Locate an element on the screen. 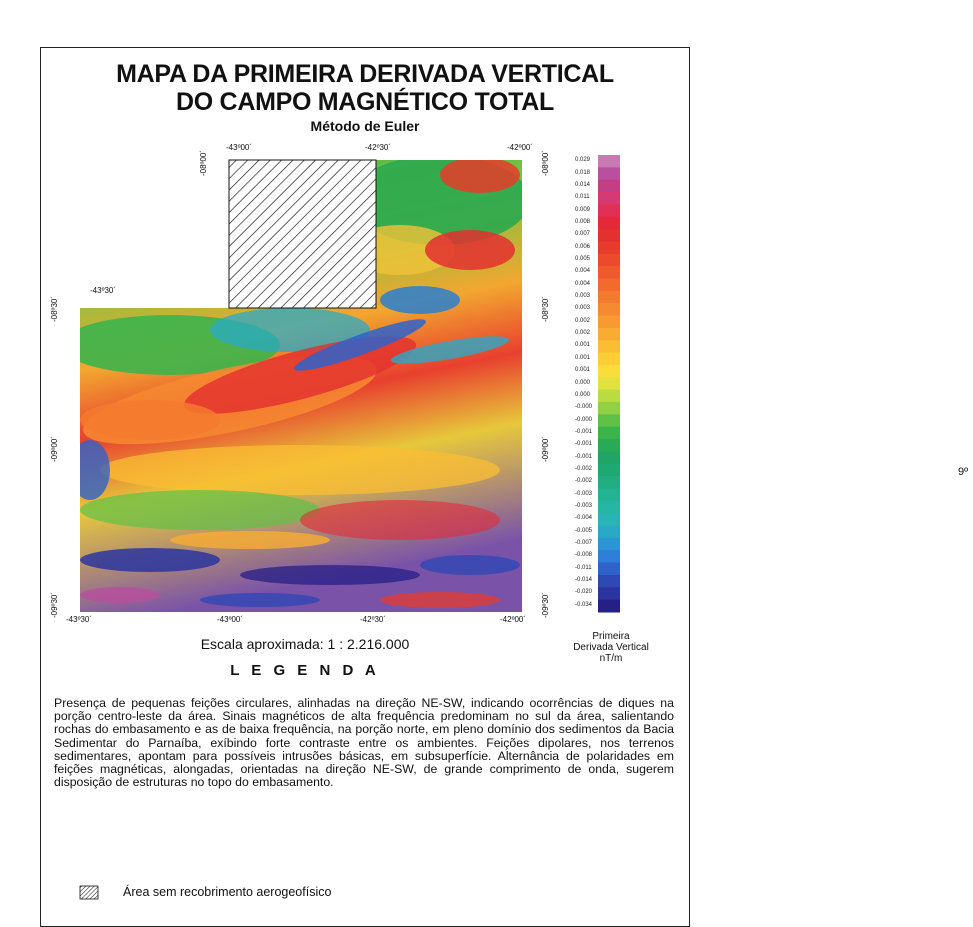  legend-title: L E G E N D A is located at coordinates (305, 670).